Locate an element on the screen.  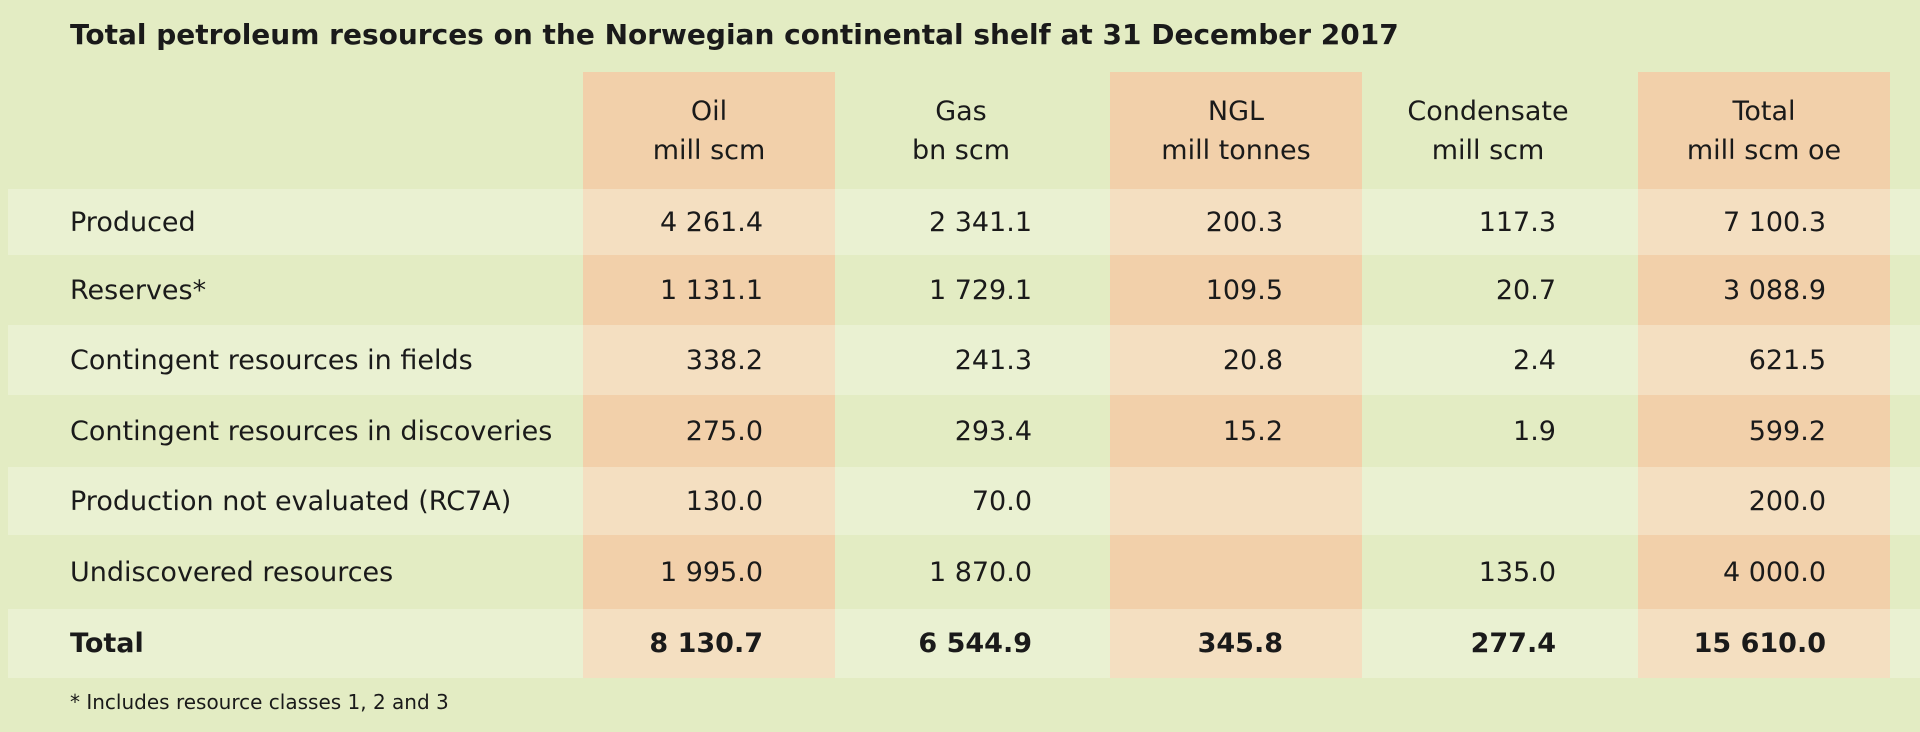
table-cell: 1 131.1 is located at coordinates (711, 290).